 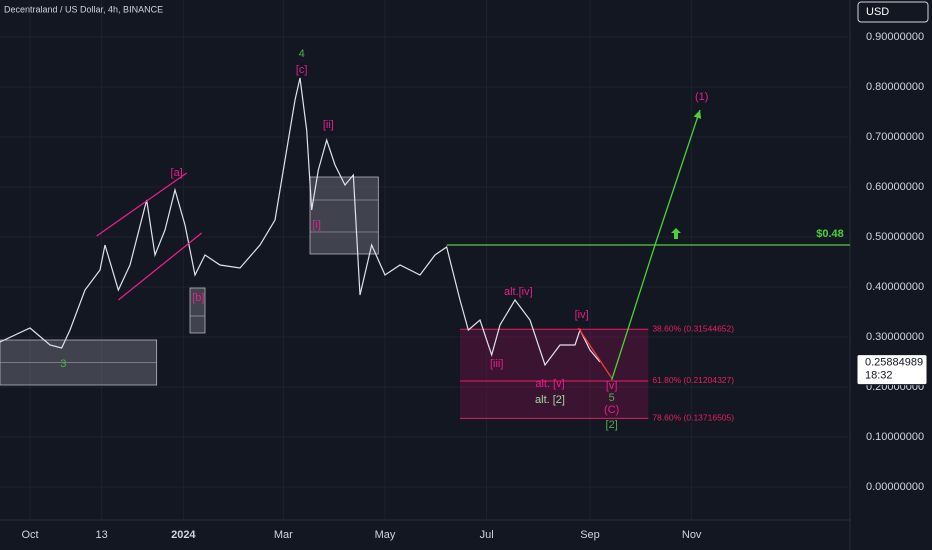 What do you see at coordinates (877, 12) in the screenshot?
I see `currency: USD` at bounding box center [877, 12].